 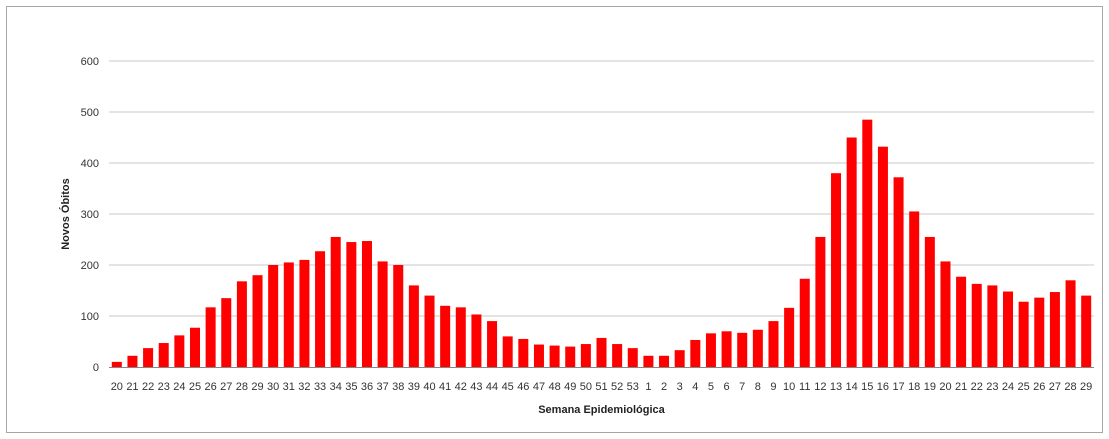 What do you see at coordinates (836, 387) in the screenshot?
I see `x-tick-label: 13` at bounding box center [836, 387].